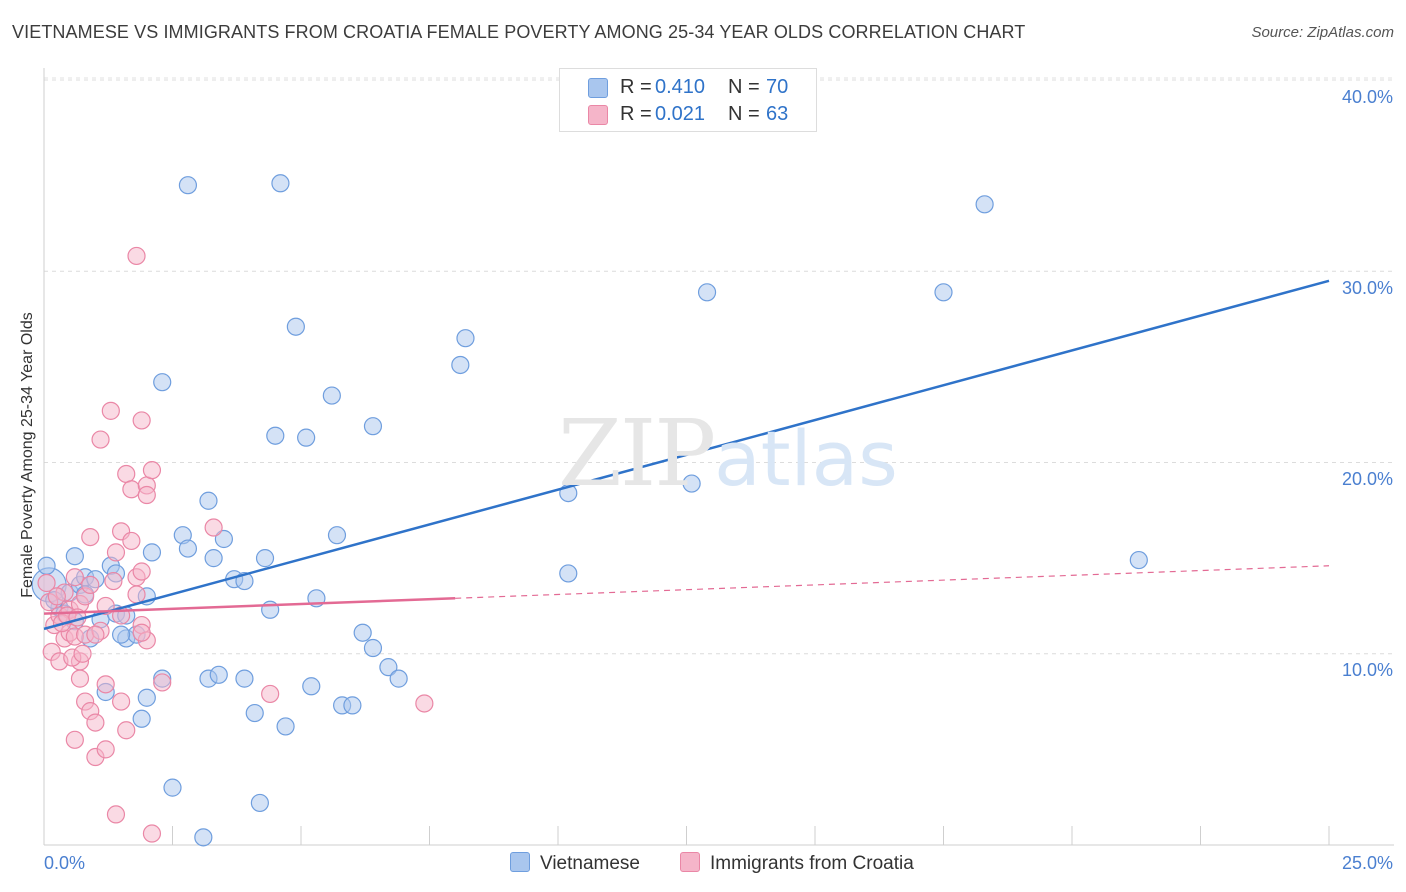  What do you see at coordinates (65, 863) in the screenshot?
I see `x-tick-label-min: 0.0%` at bounding box center [65, 863].